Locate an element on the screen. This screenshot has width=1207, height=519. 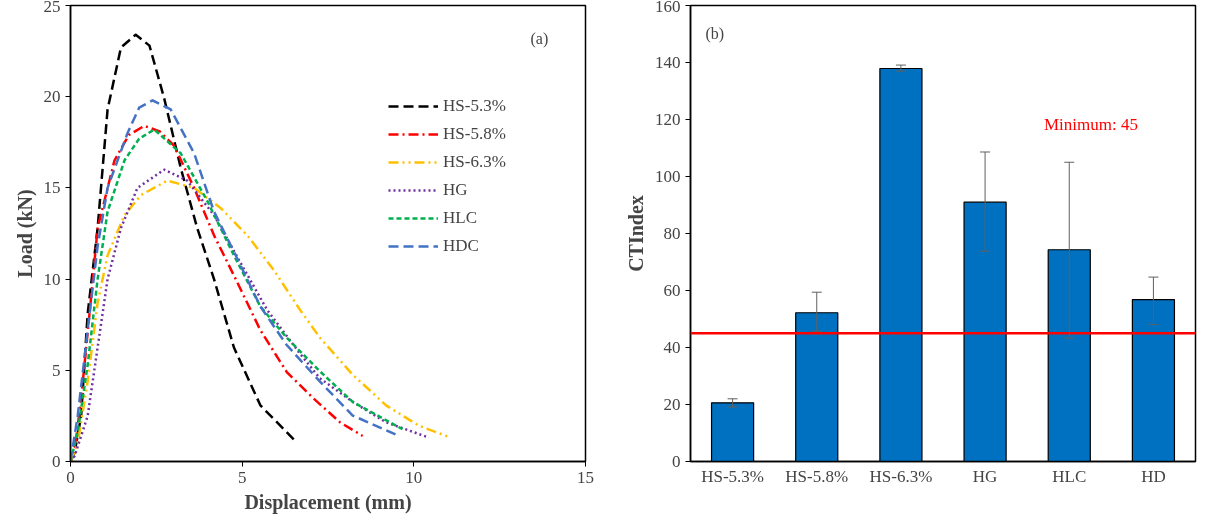
legend-label: HDC is located at coordinates (461, 246).